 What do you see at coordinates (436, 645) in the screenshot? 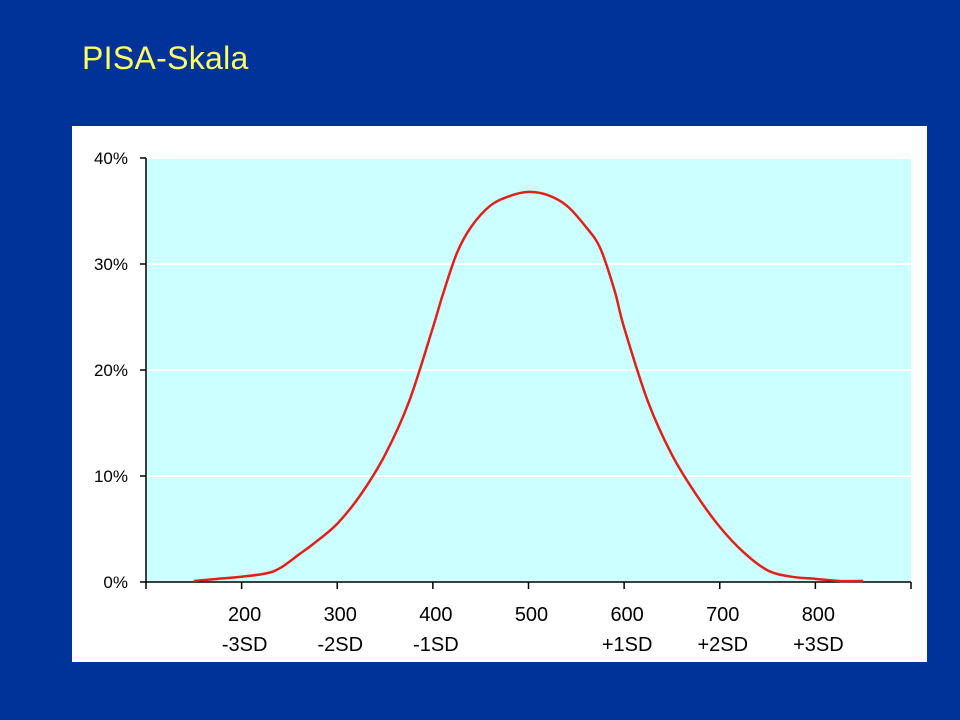
I see `sd-label: -1SD` at bounding box center [436, 645].